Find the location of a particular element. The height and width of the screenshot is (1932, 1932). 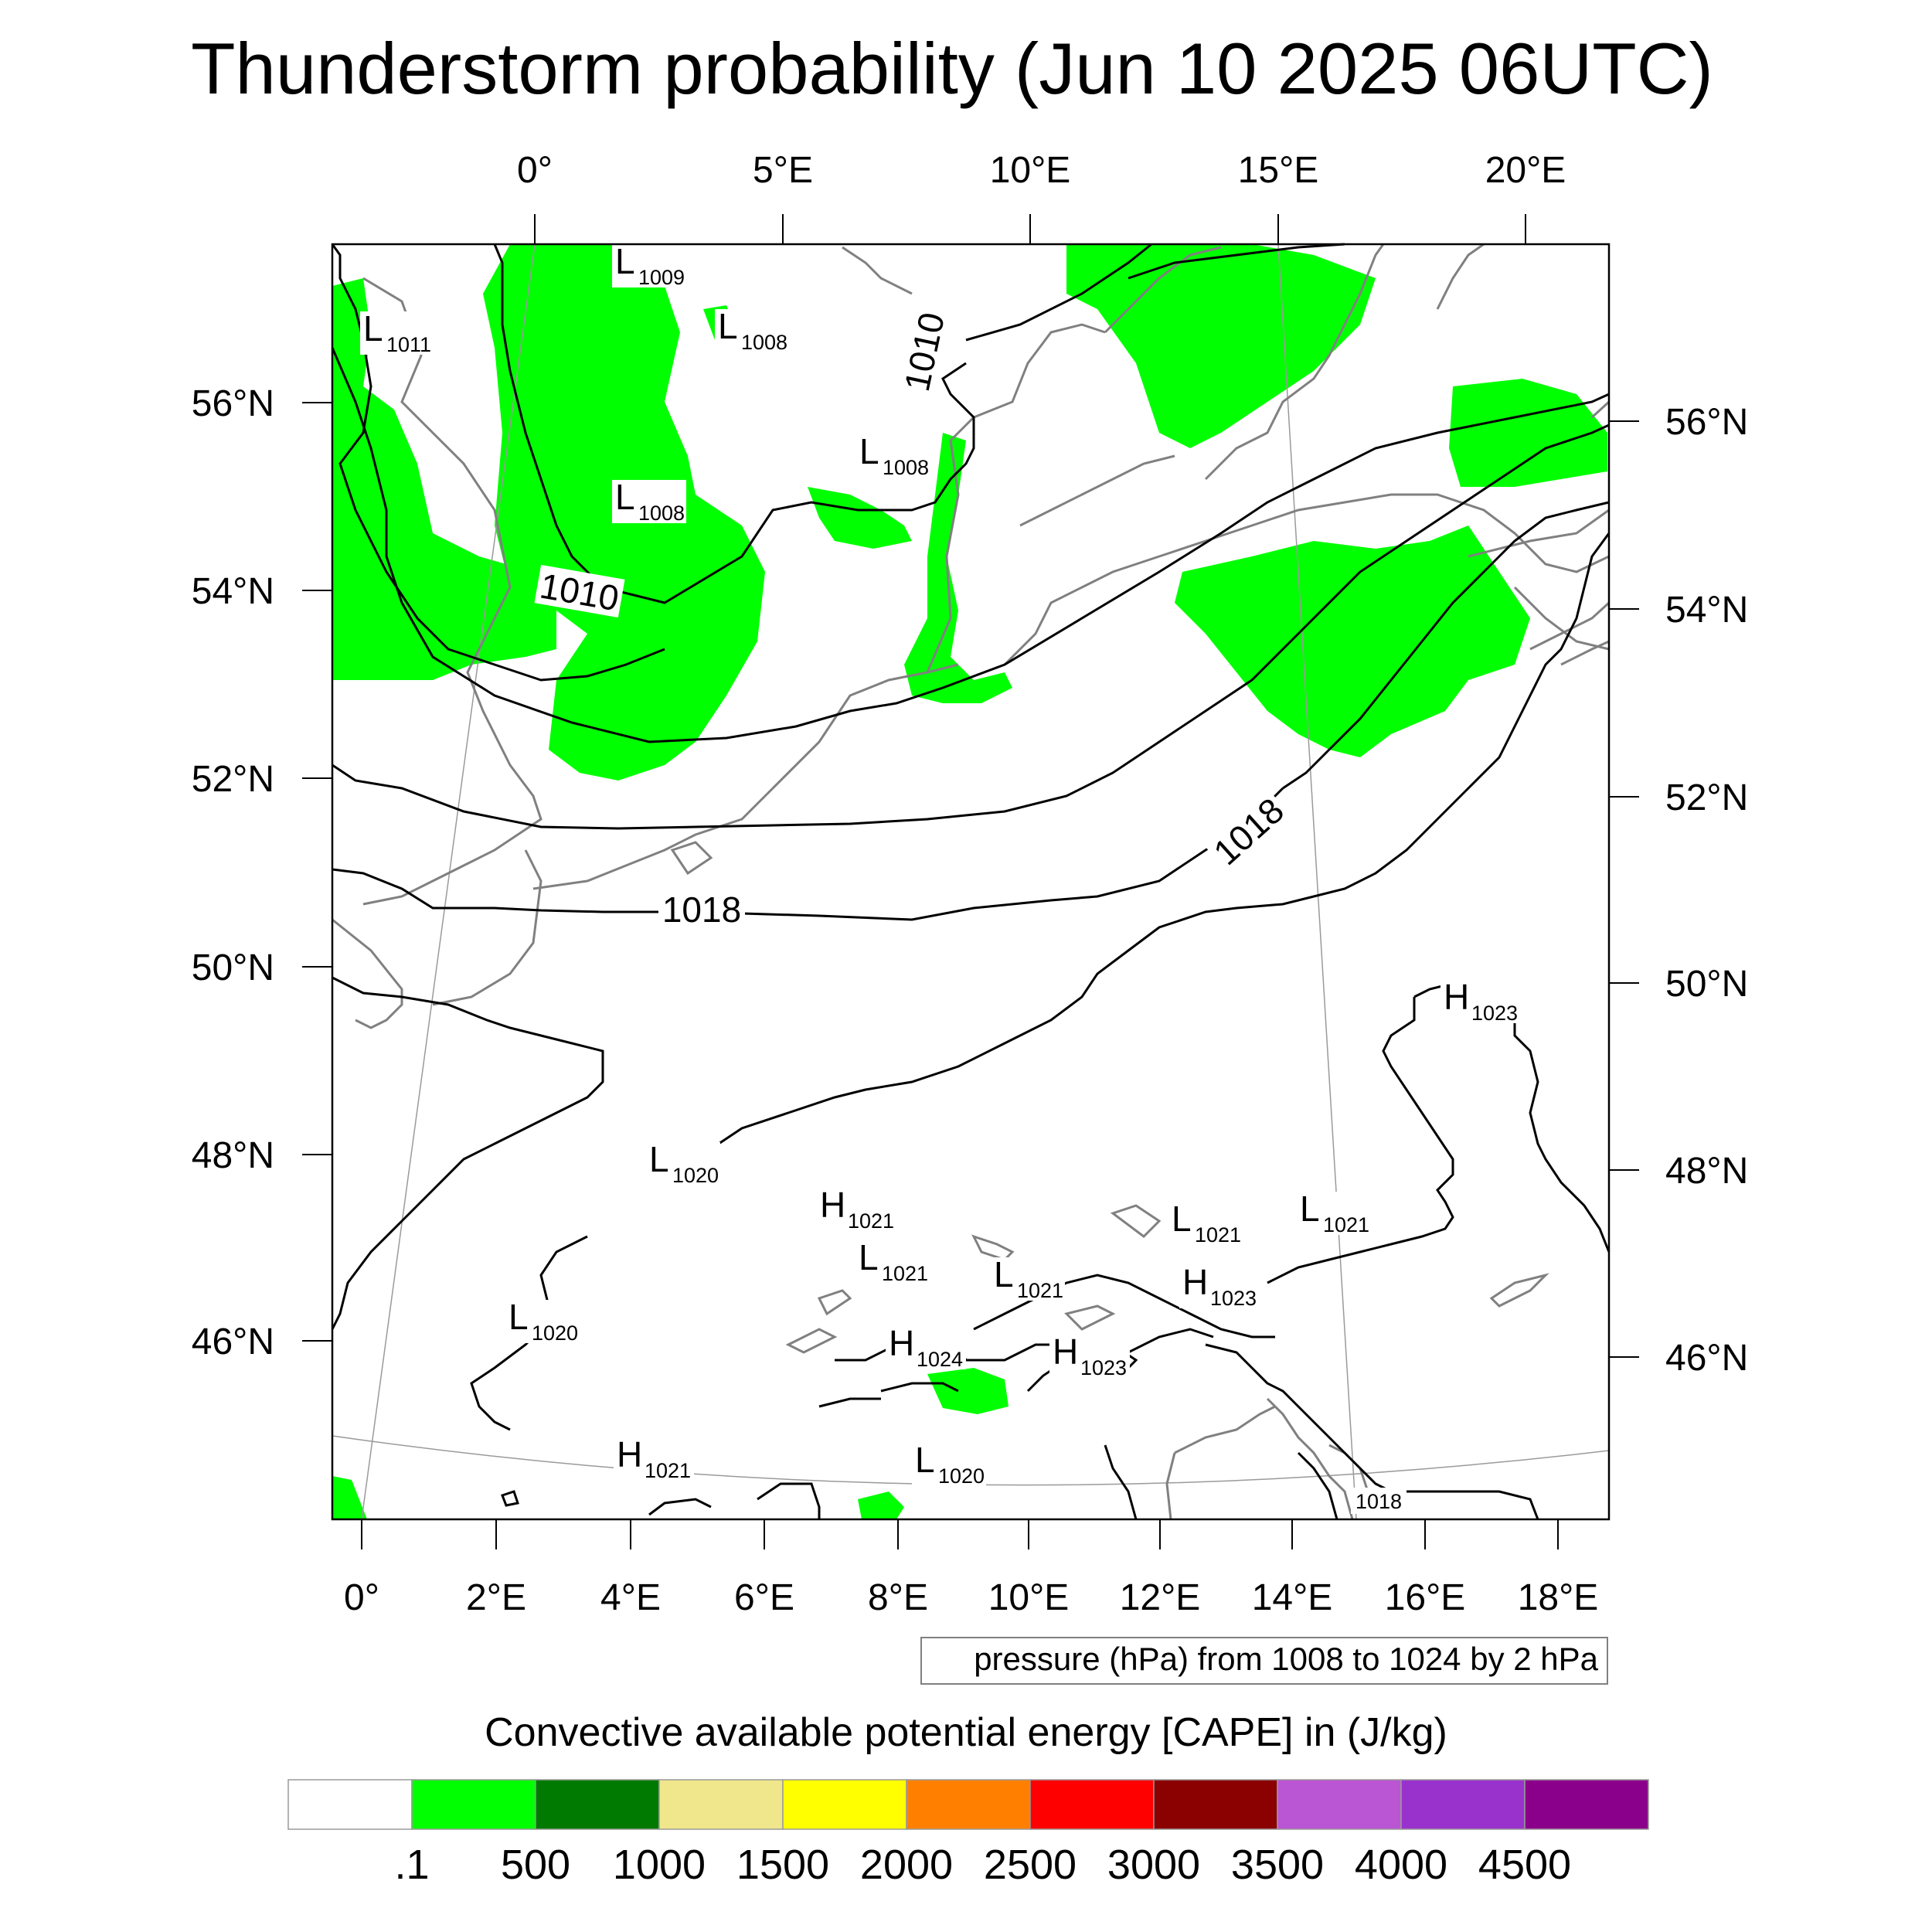

colorbar-label: 3000 is located at coordinates (1154, 1865).